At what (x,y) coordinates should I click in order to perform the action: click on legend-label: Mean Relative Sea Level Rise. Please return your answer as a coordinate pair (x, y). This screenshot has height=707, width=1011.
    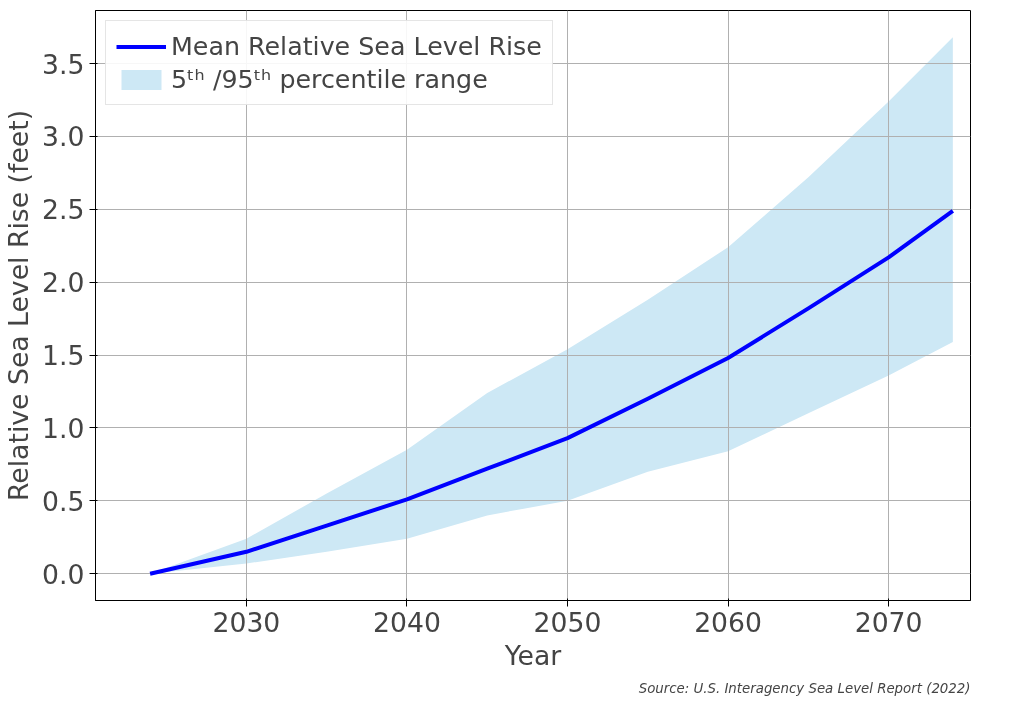
    Looking at the image, I should click on (356, 46).